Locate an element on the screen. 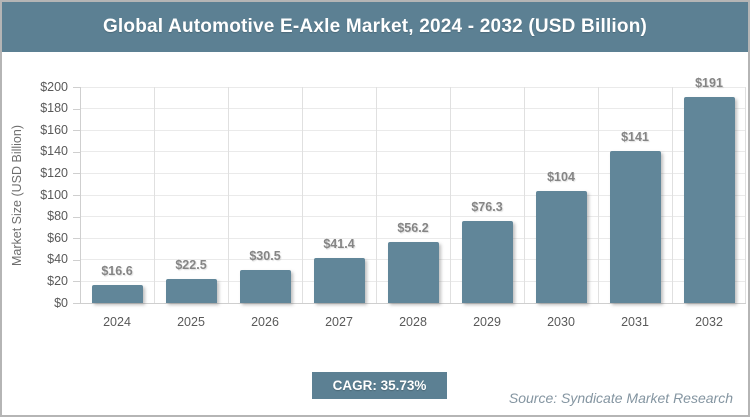 Image resolution: width=750 pixels, height=417 pixels. bar-value-label: $30.5 is located at coordinates (265, 256).